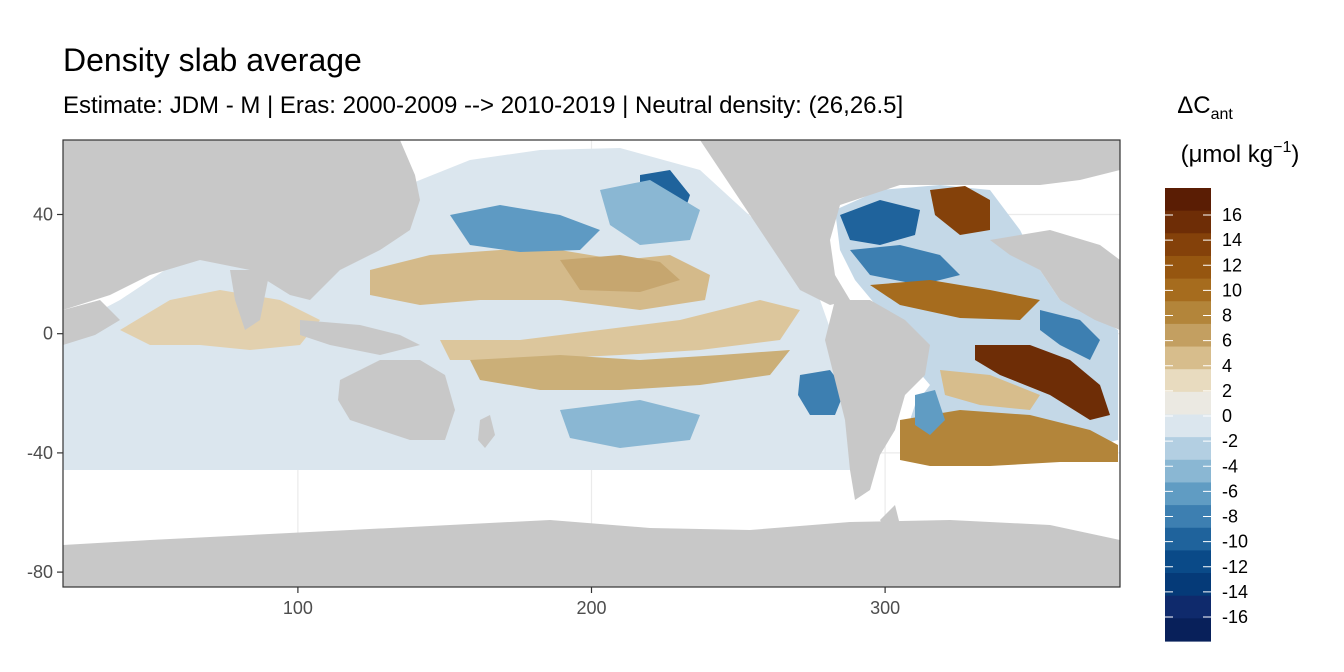  I want to click on south-indian-blue-patch, so click(630, 424).